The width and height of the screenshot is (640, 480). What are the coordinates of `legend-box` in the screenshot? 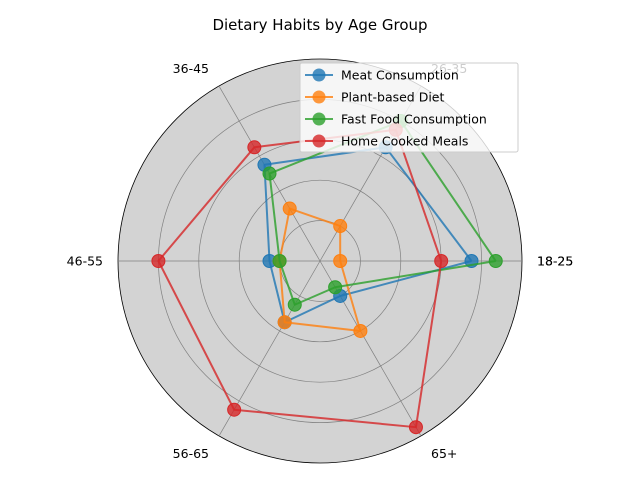 It's located at (409, 107).